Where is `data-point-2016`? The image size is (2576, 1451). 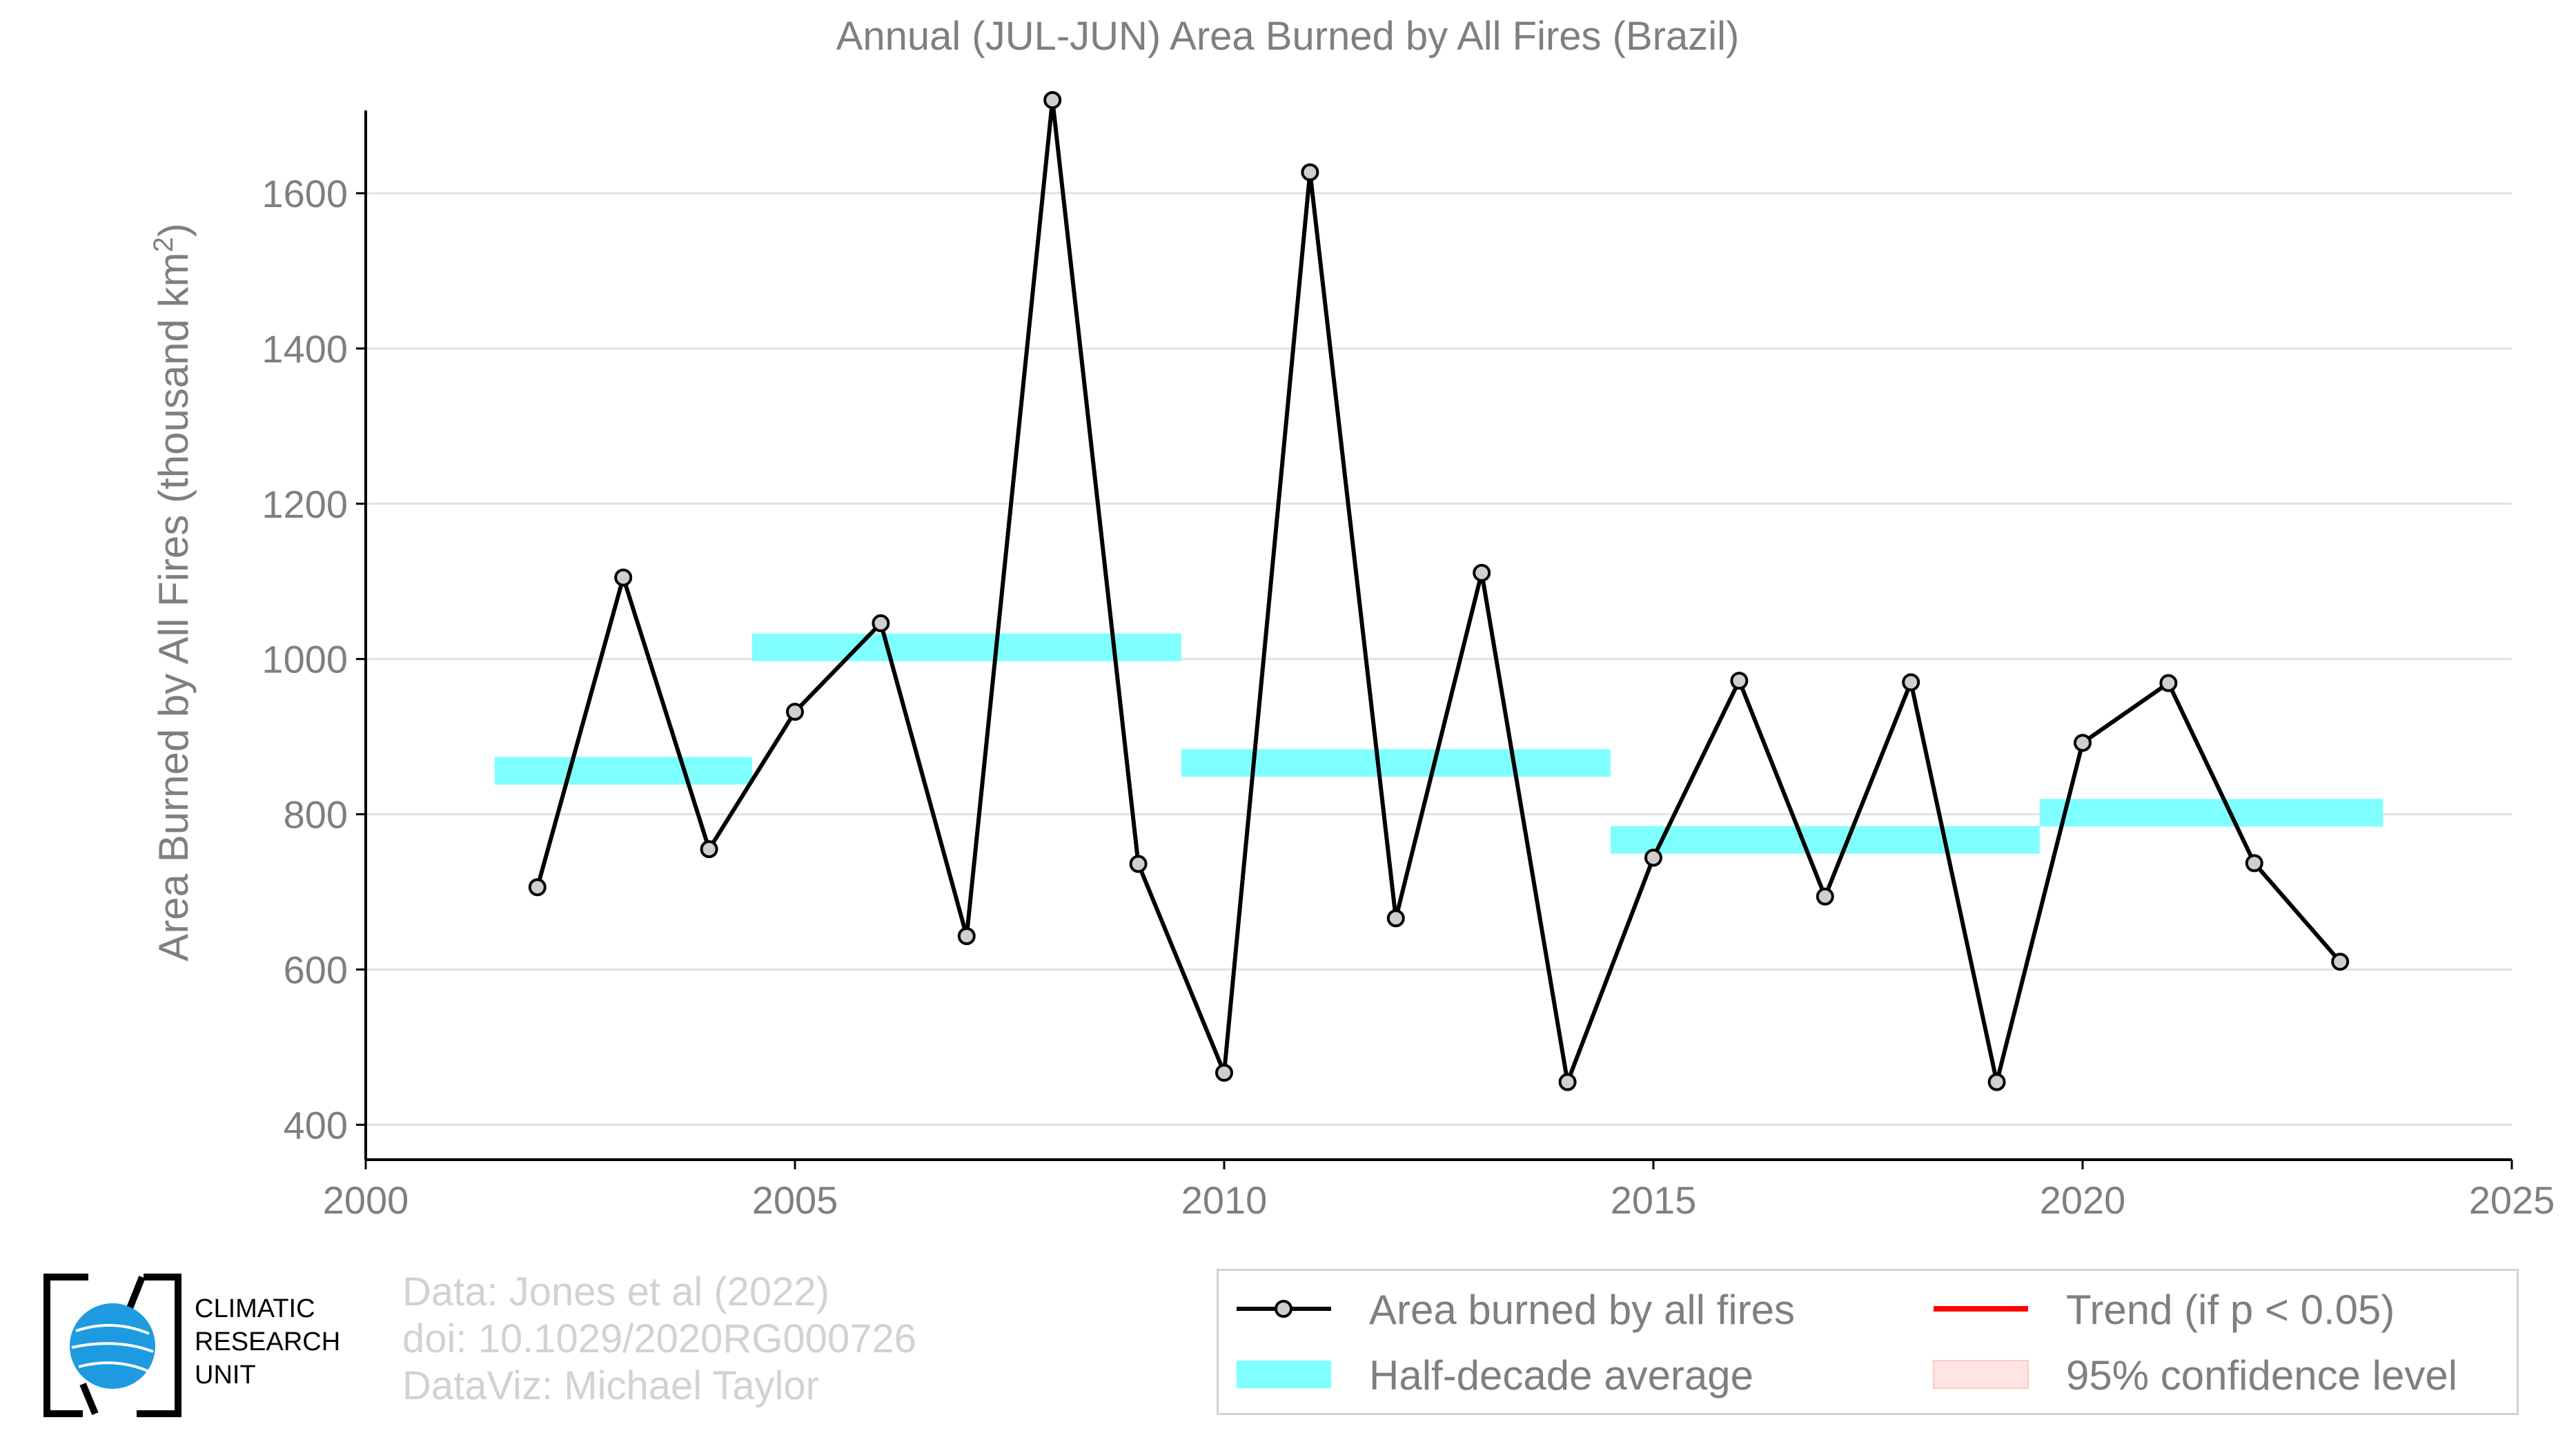 data-point-2016 is located at coordinates (1739, 680).